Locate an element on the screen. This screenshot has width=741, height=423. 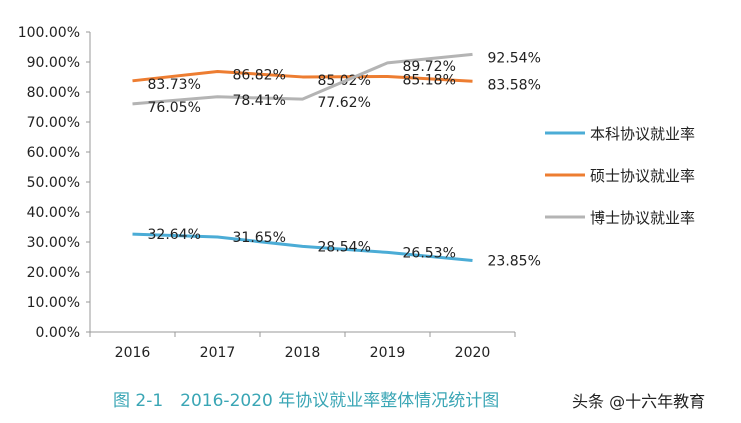
x-tick-label: 2020 is located at coordinates (473, 353).